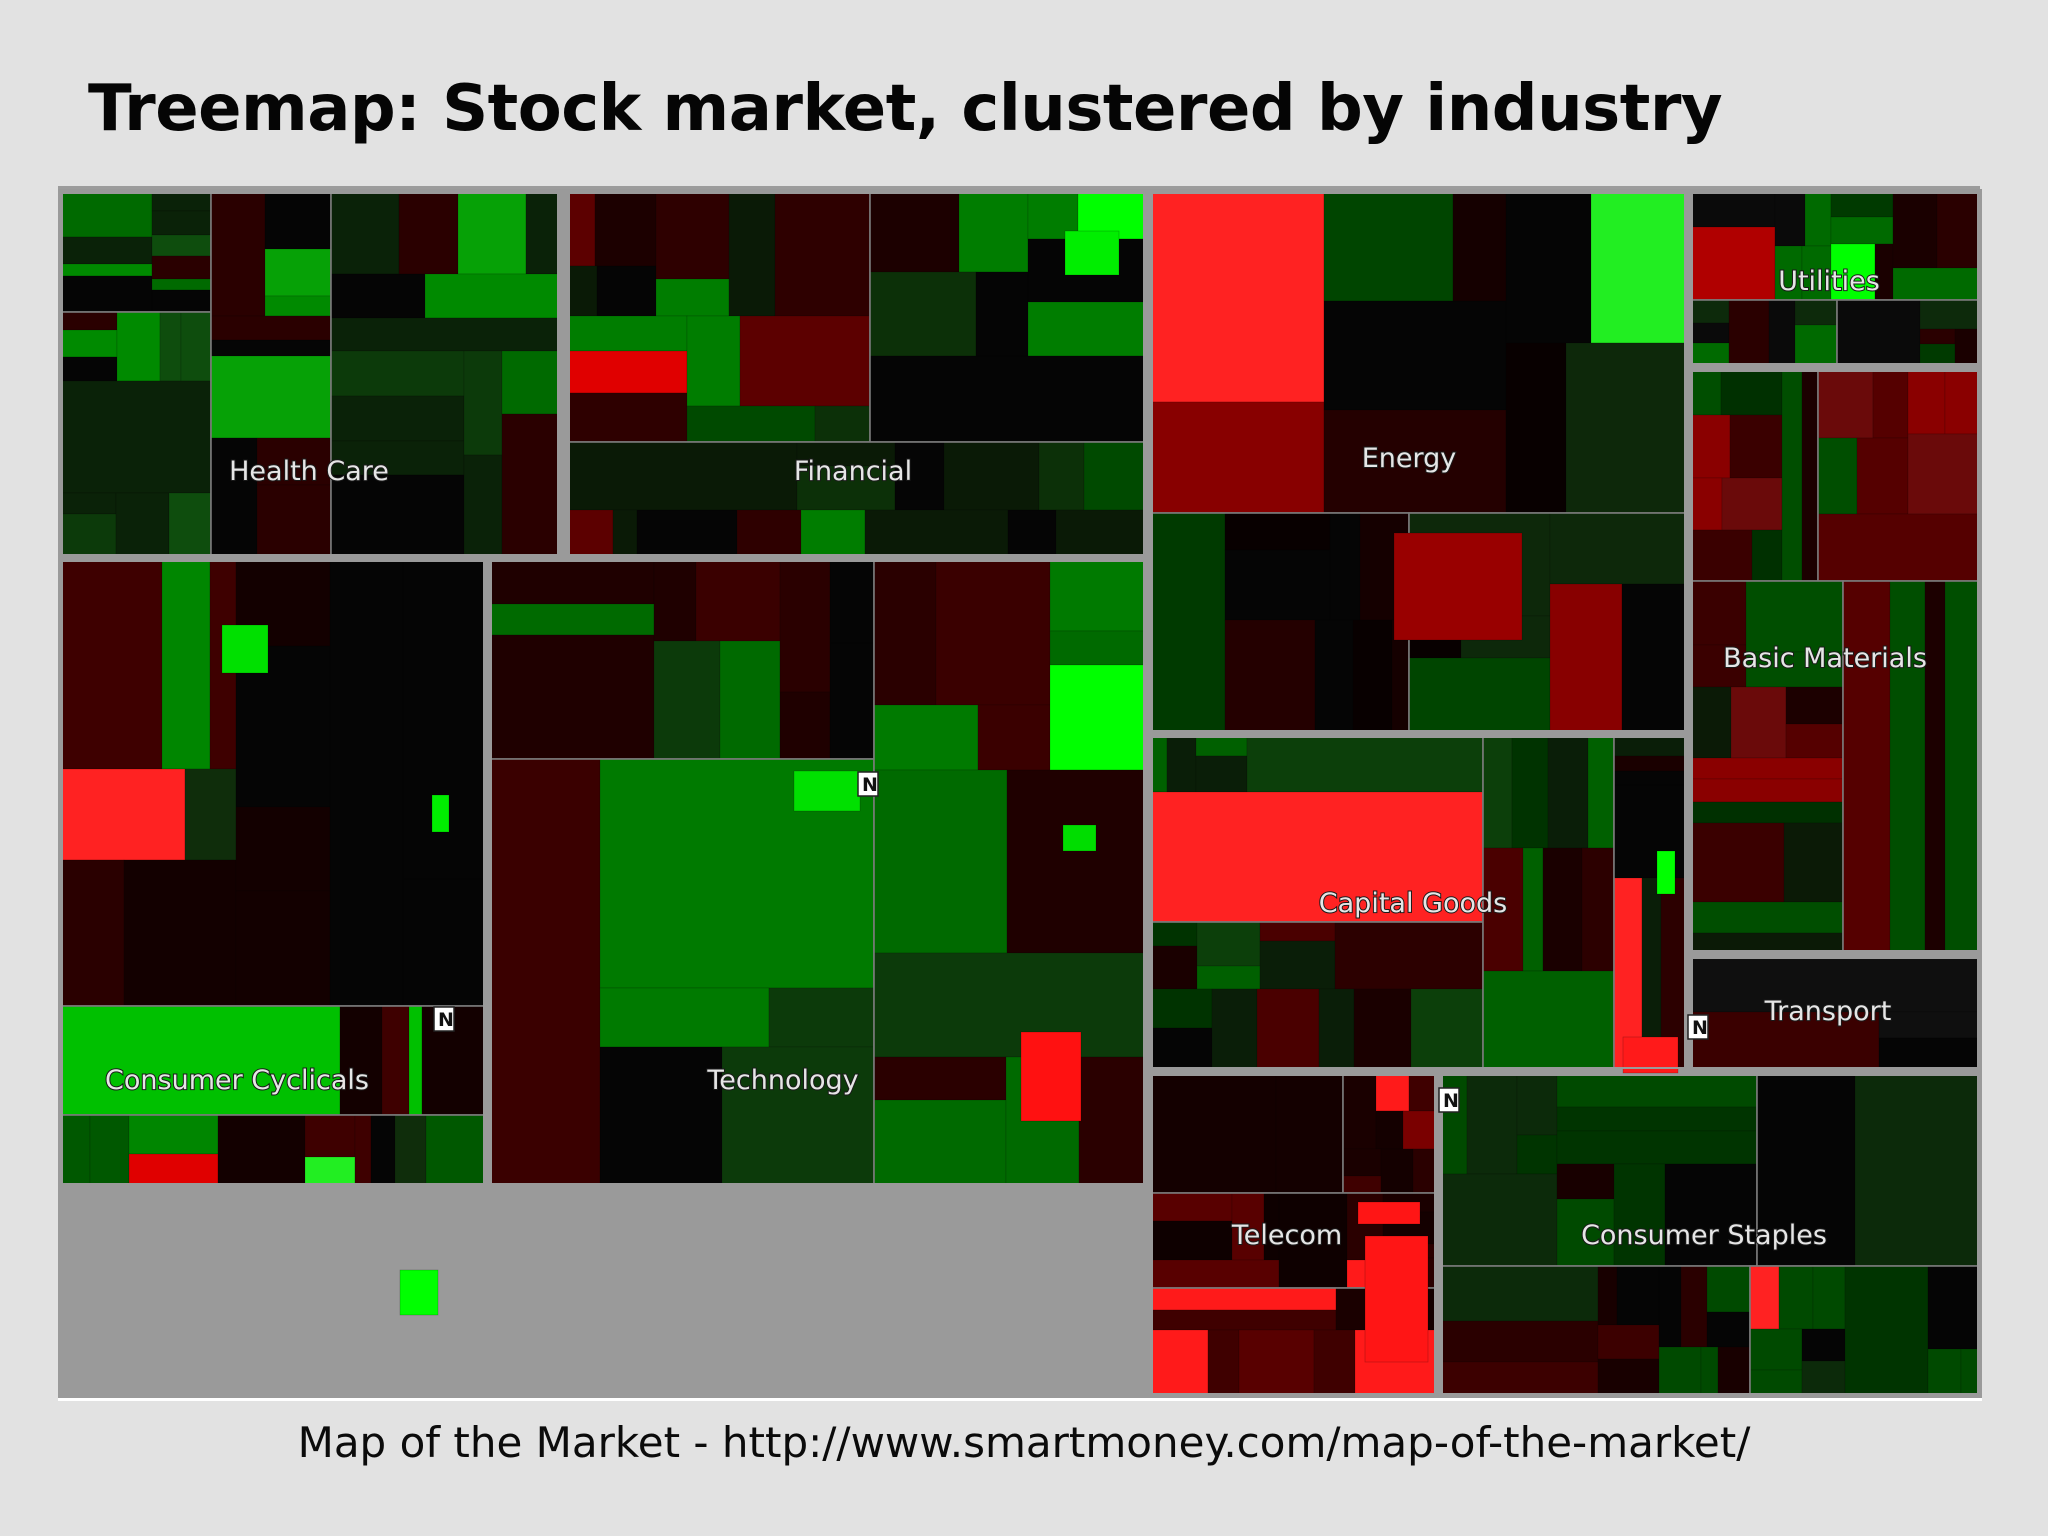  What do you see at coordinates (237, 1080) in the screenshot?
I see `sector-label-consumer-cyclicals: Consumer Cyclicals` at bounding box center [237, 1080].